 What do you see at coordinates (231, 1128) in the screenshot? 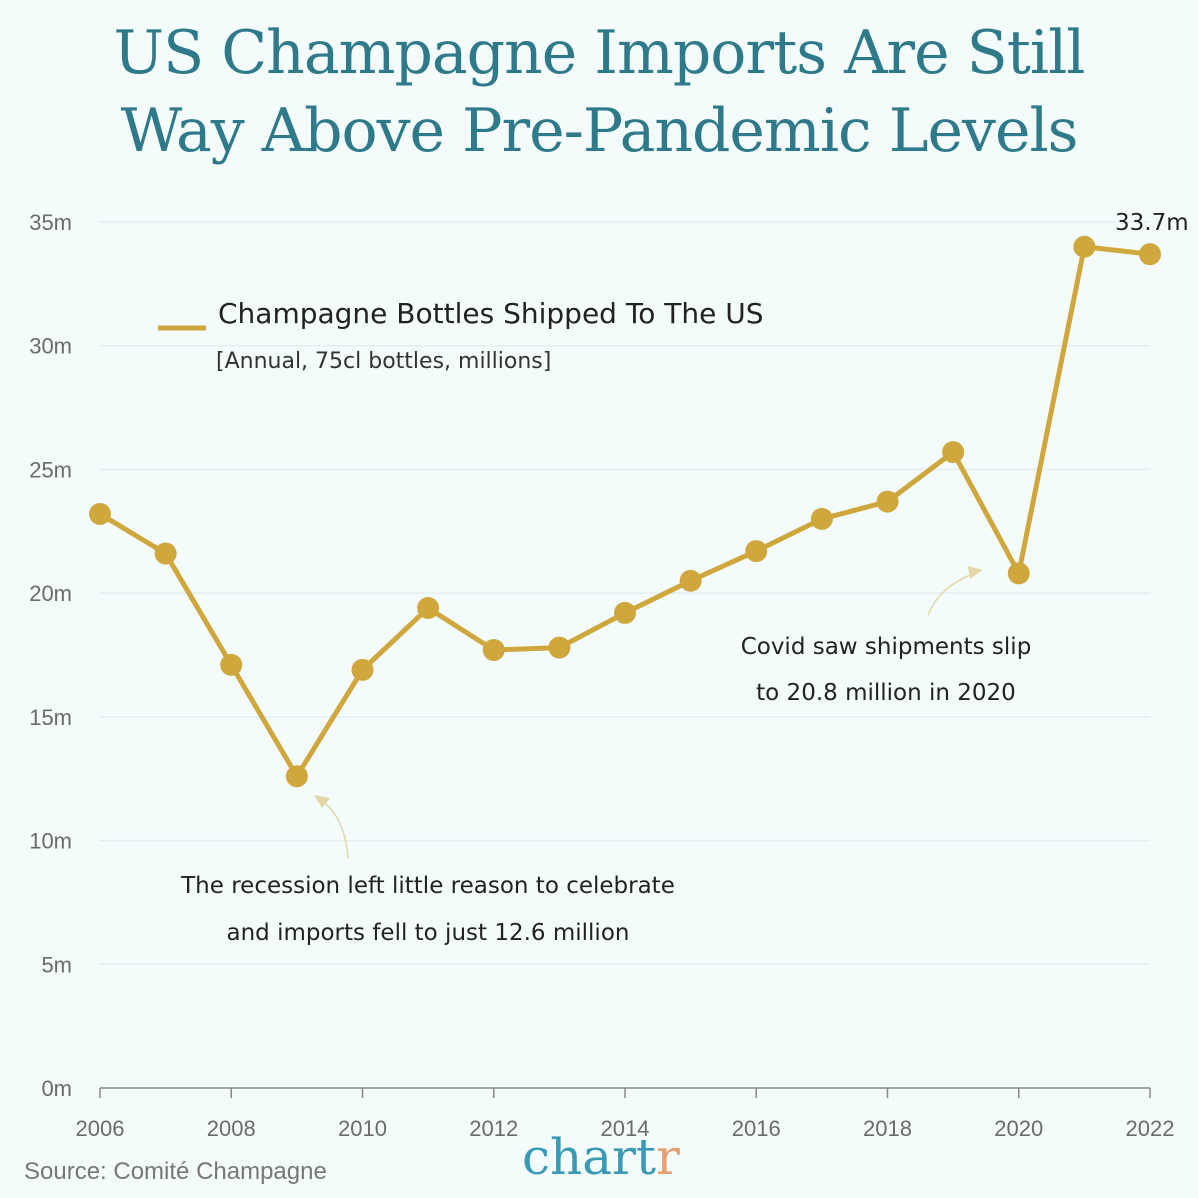
I see `x-tick-label: 2008` at bounding box center [231, 1128].